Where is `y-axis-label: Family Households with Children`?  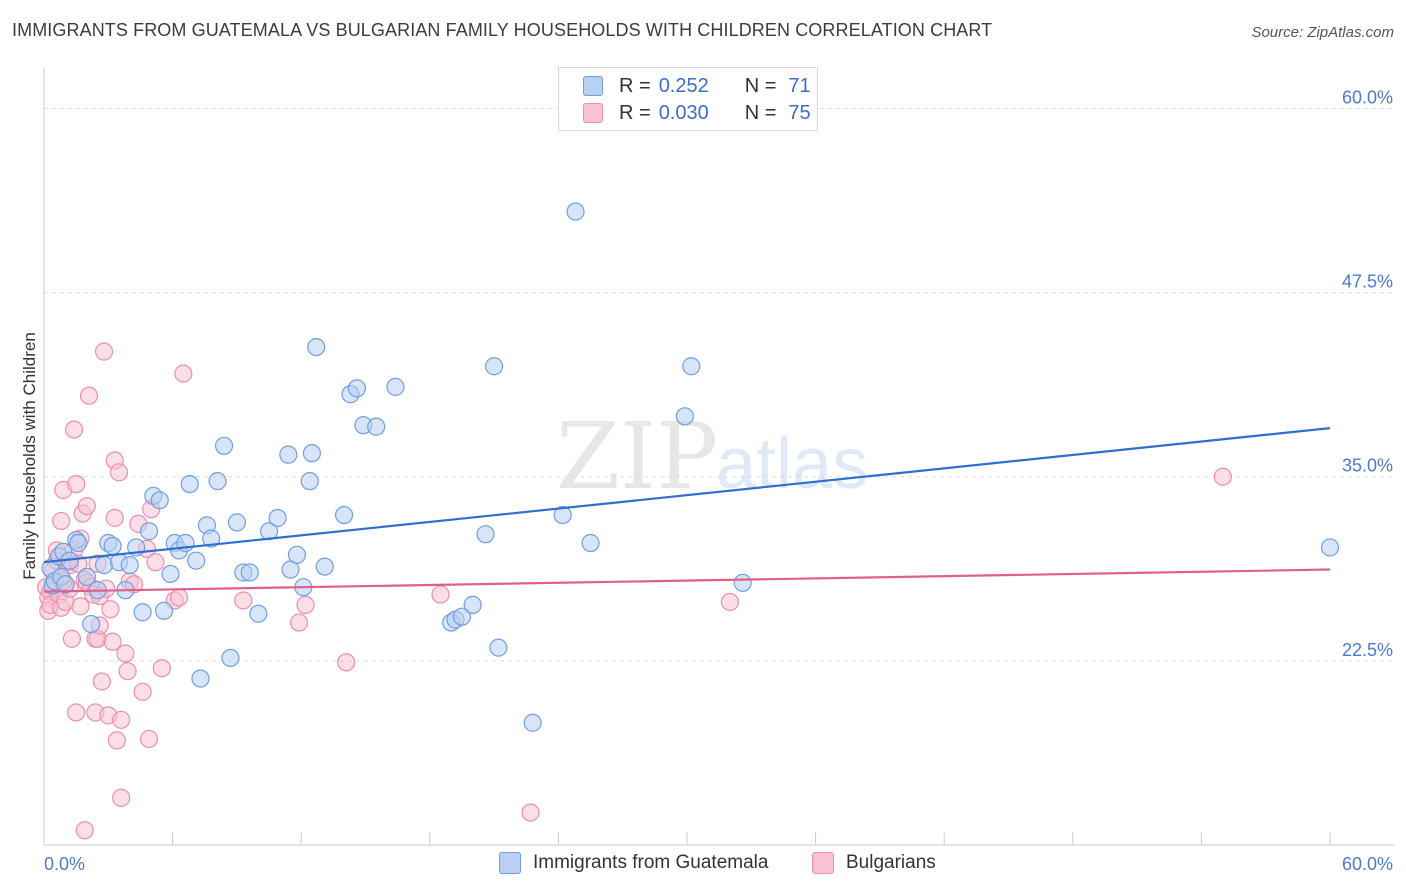
y-axis-label: Family Households with Children is located at coordinates (29, 456).